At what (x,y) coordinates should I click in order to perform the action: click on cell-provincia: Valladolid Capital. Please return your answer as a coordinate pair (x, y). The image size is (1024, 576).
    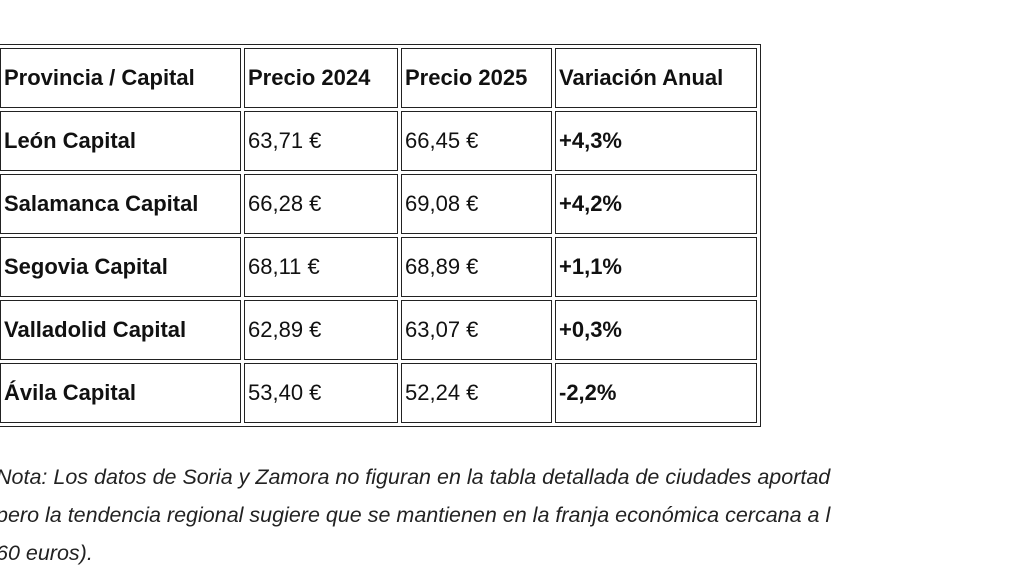
    Looking at the image, I should click on (120, 330).